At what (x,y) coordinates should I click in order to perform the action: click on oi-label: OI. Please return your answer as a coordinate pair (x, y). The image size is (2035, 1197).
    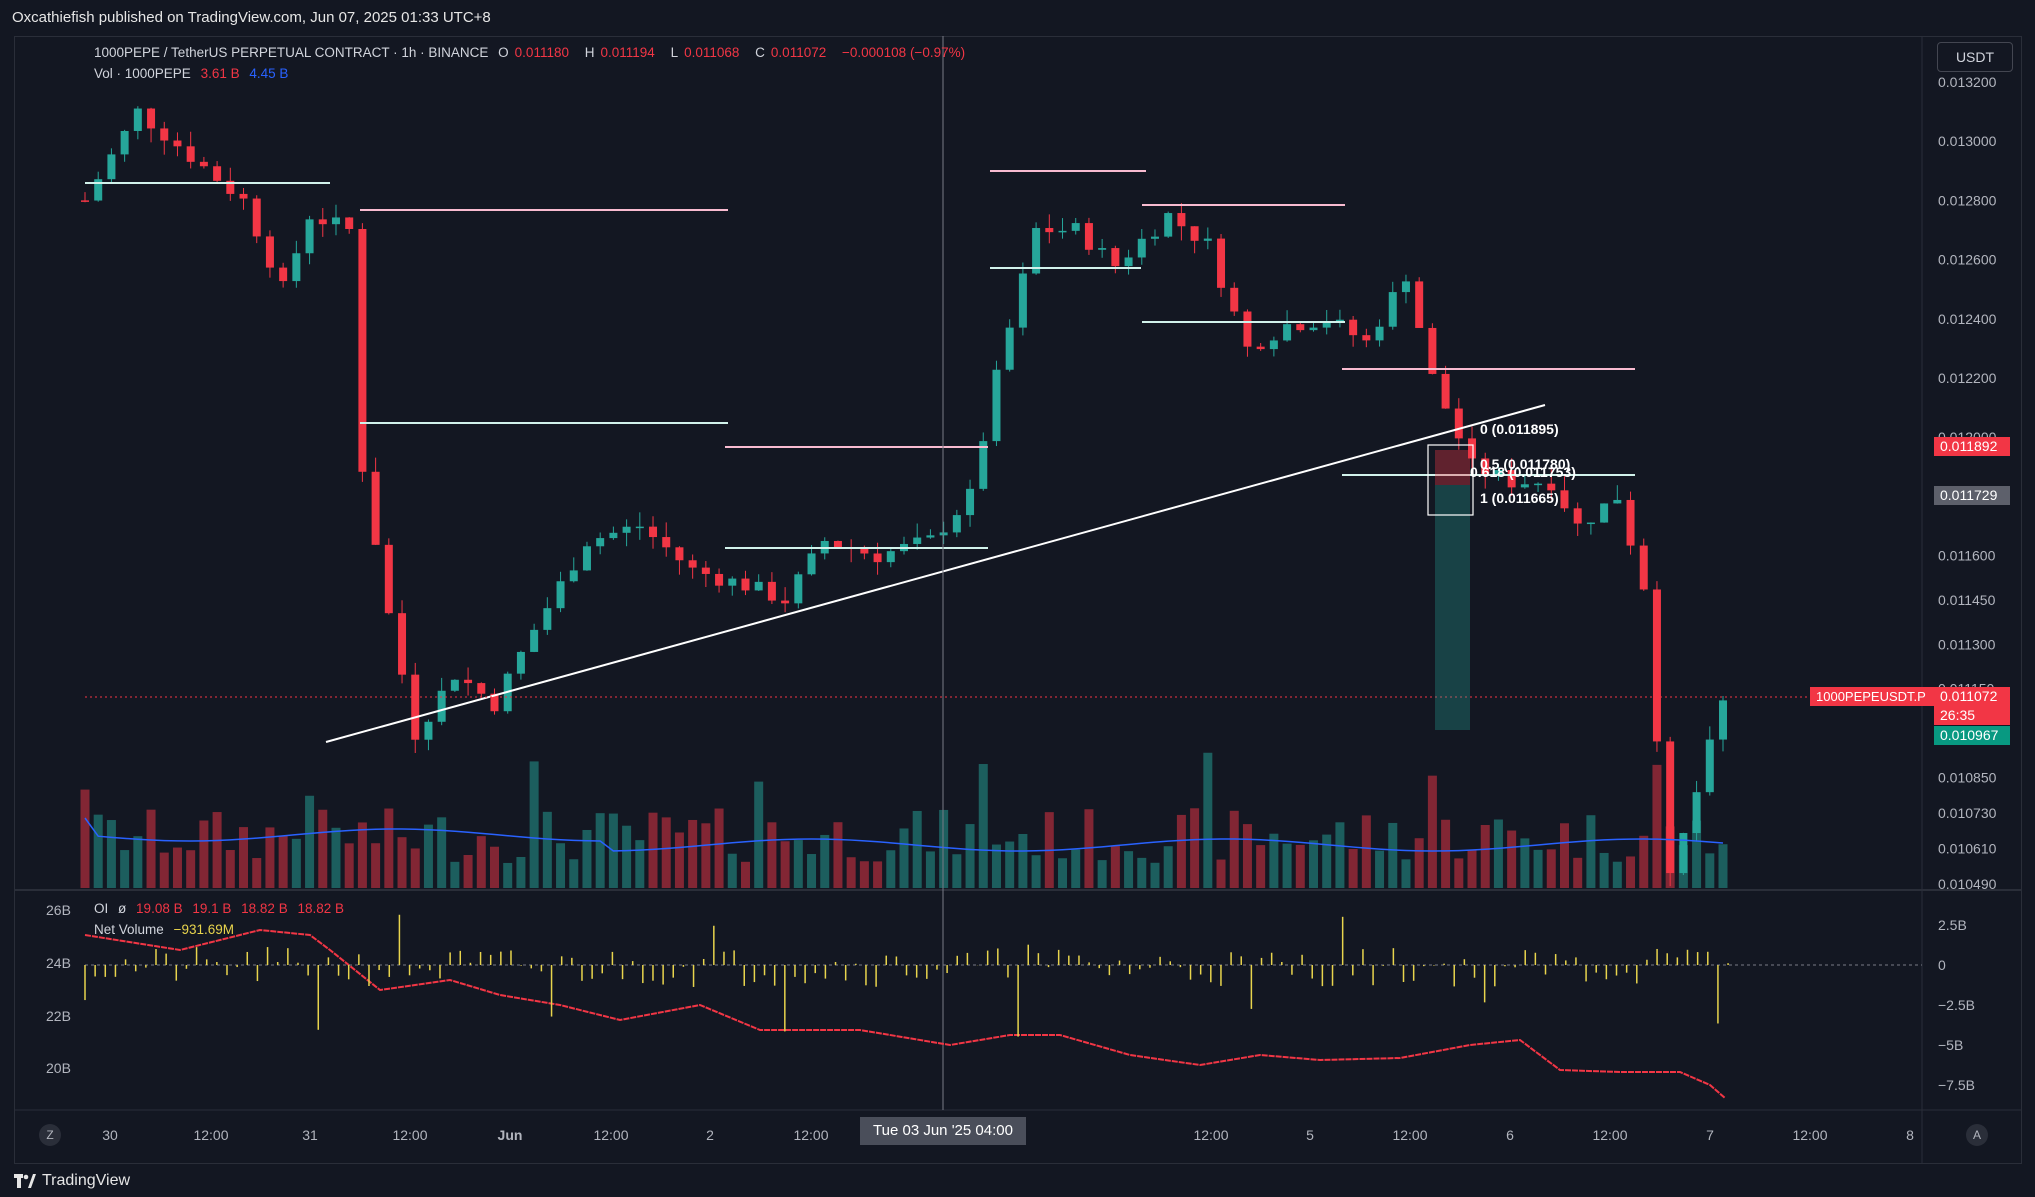
    Looking at the image, I should click on (101, 908).